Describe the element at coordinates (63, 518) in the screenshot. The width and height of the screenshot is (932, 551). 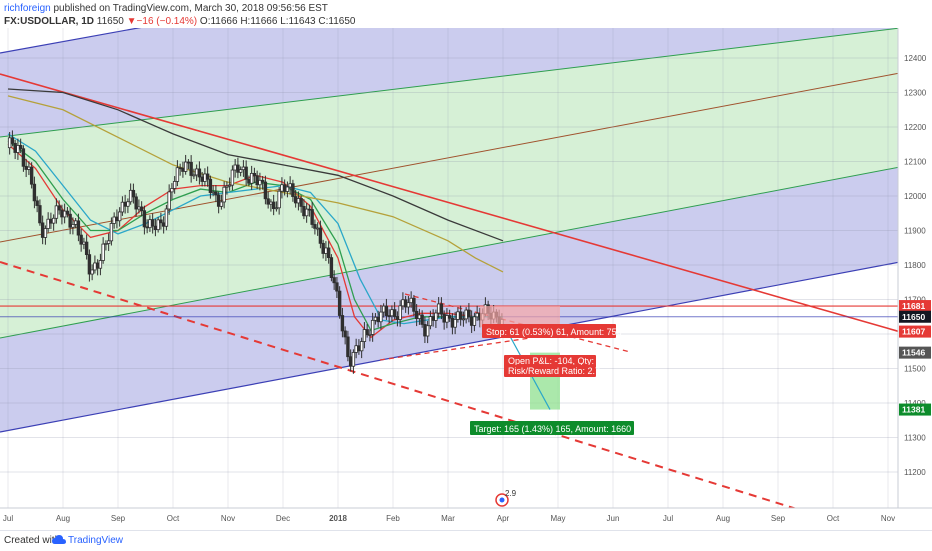
I see `x-tick-label: Aug` at that location.